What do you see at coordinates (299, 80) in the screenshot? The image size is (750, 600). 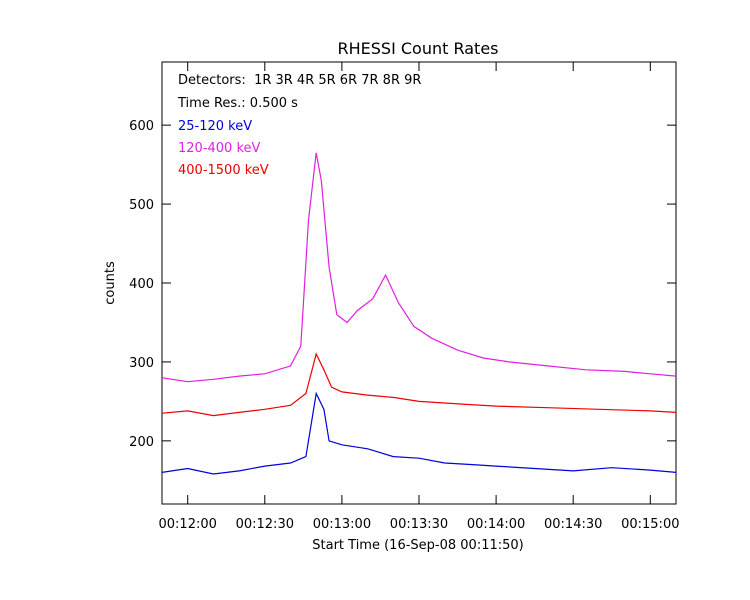 I see `detectors-annotation: Detectors: 1R 3R 4R 5R 6R 7R 8R 9R` at bounding box center [299, 80].